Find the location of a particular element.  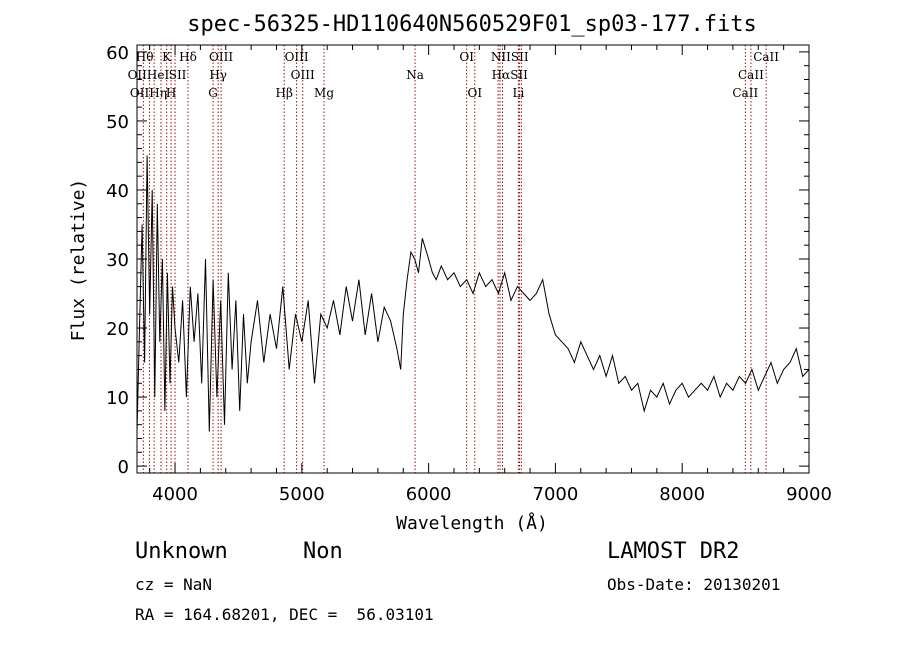

y-tick-label-10: 10 is located at coordinates (117, 398).